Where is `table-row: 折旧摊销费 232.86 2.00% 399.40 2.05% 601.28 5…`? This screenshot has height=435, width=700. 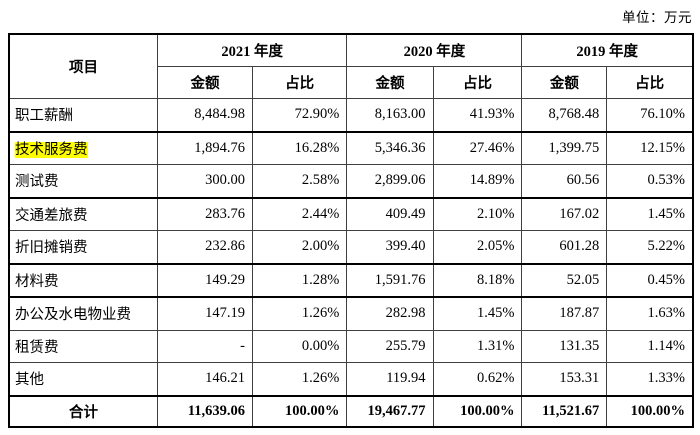 table-row: 折旧摊销费 232.86 2.00% 399.40 2.05% 601.28 5… is located at coordinates (351, 247).